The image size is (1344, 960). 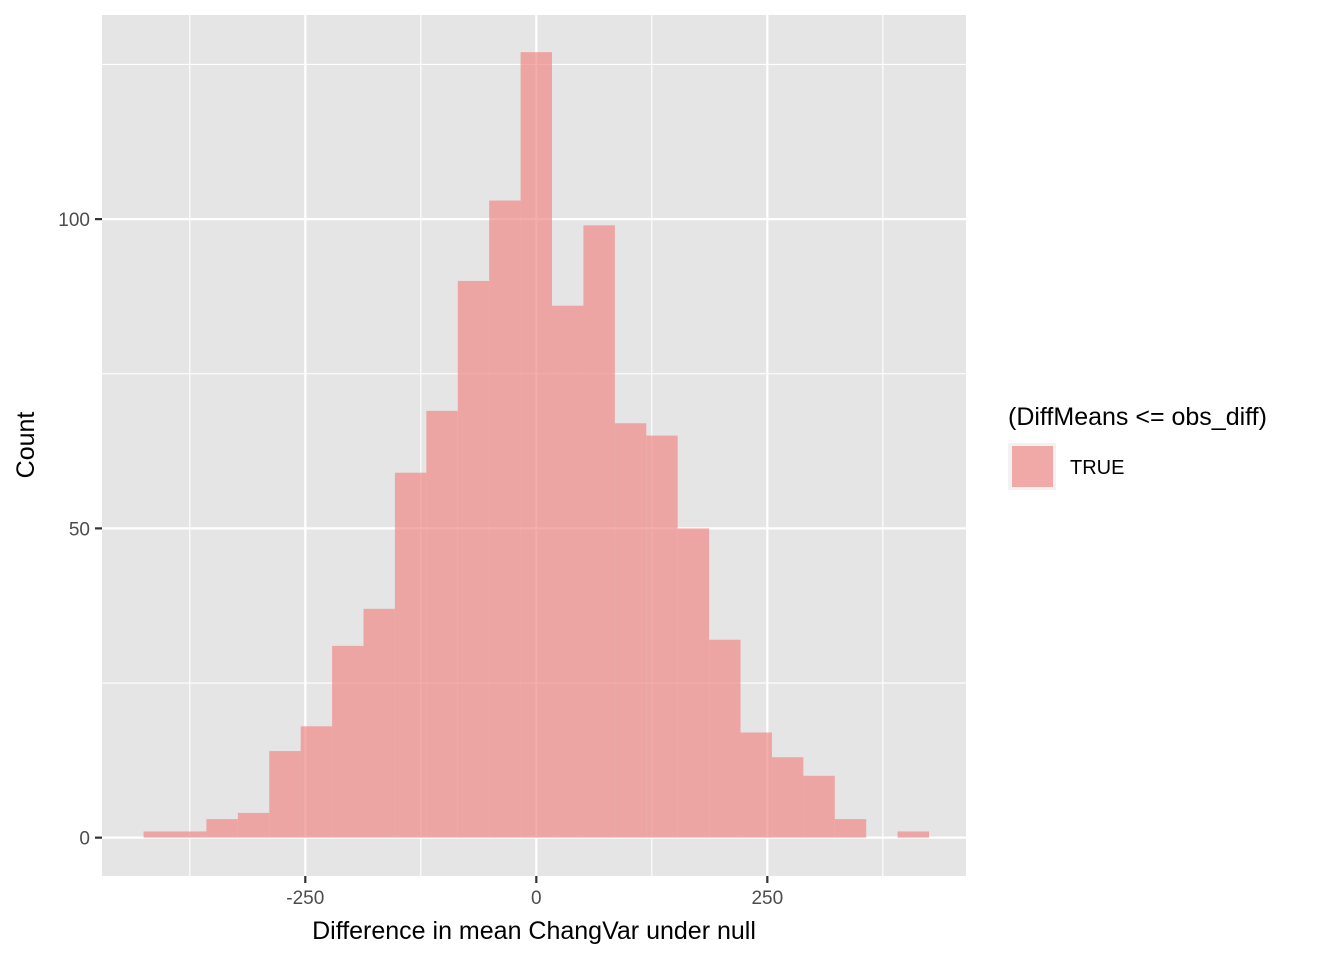 I want to click on legend-label-true: TRUE, so click(x=1097, y=468).